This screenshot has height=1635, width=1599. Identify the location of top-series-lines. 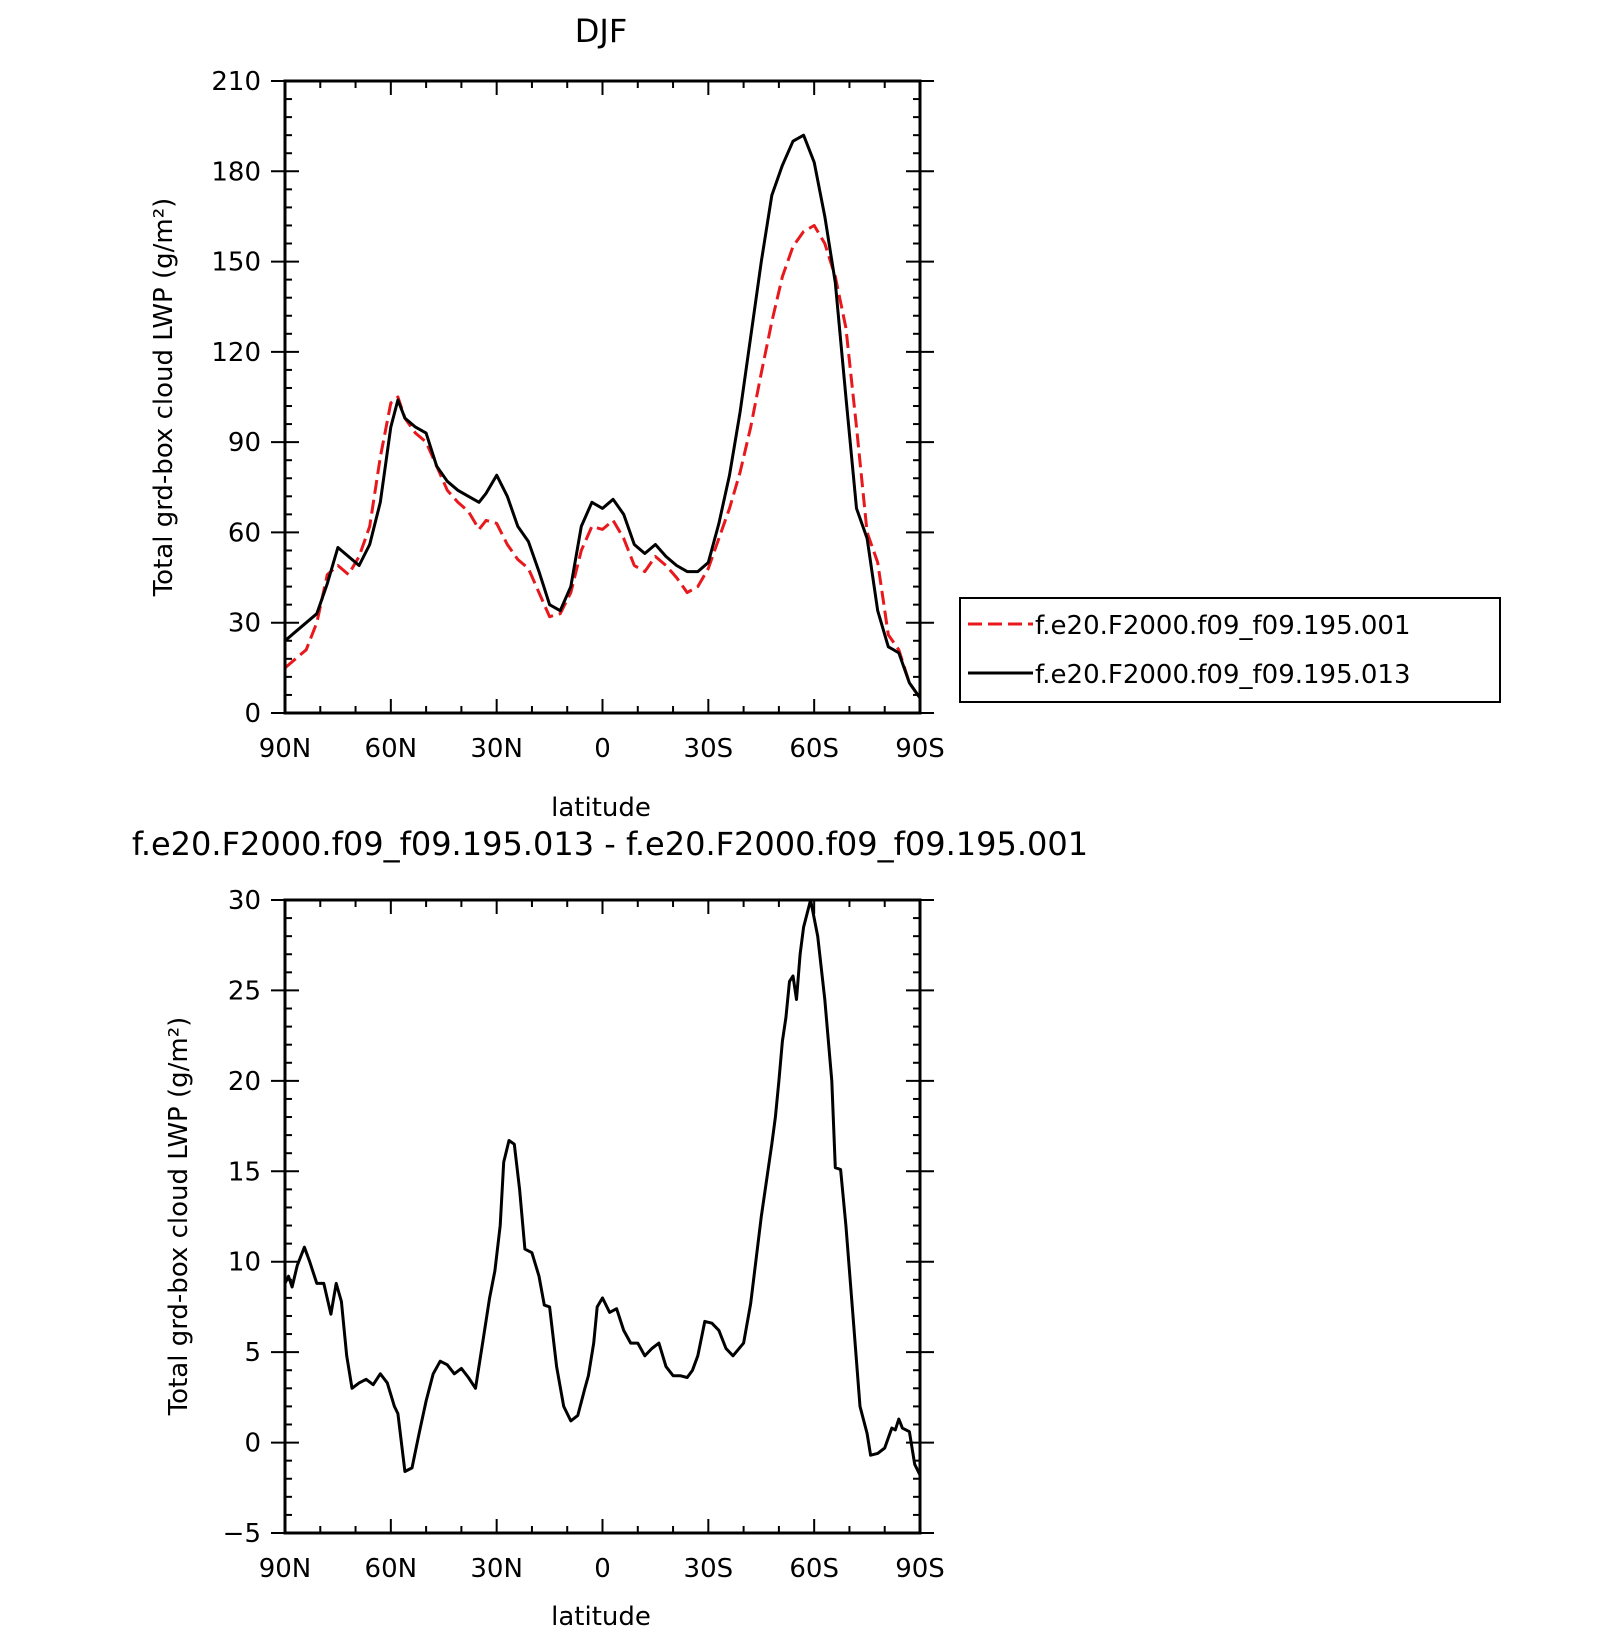
(603, 416).